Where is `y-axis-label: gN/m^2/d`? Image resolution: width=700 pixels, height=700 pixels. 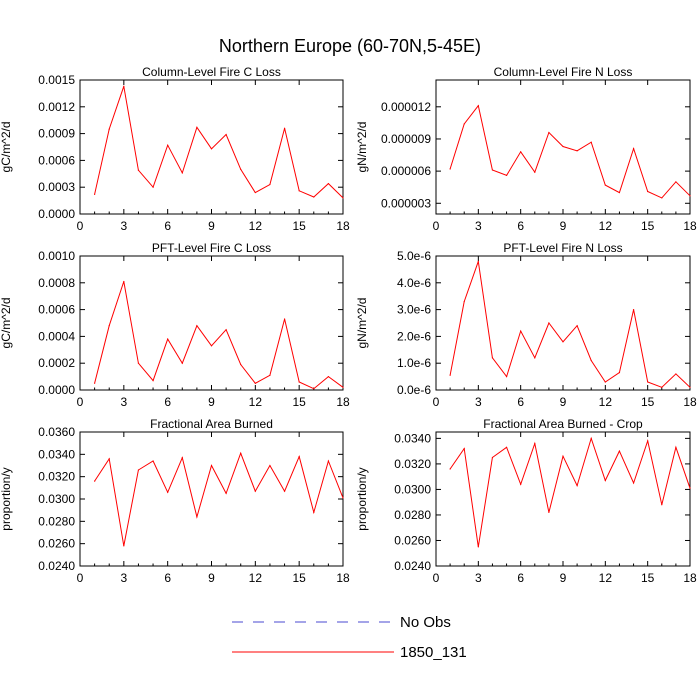 y-axis-label: gN/m^2/d is located at coordinates (362, 147).